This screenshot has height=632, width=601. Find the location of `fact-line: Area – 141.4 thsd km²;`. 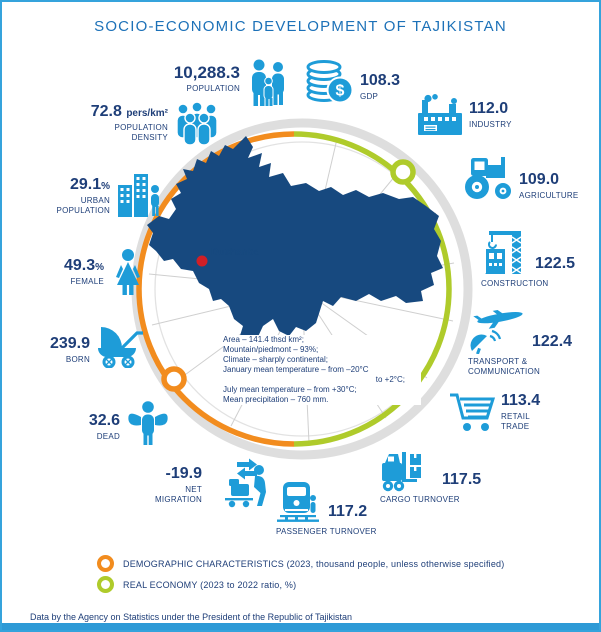

fact-line: Area – 141.4 thsd km²; is located at coordinates (263, 339).